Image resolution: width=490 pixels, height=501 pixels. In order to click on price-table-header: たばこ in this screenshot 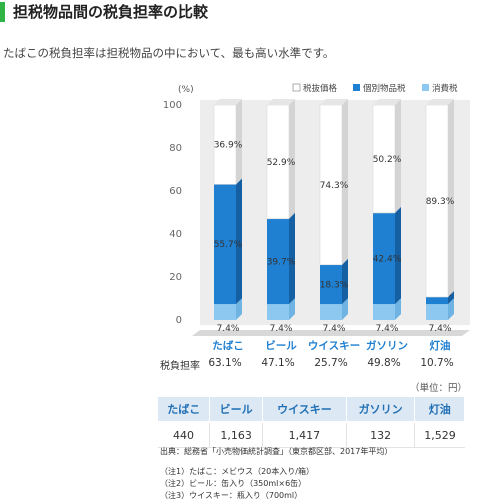, I will do `click(183, 409)`.